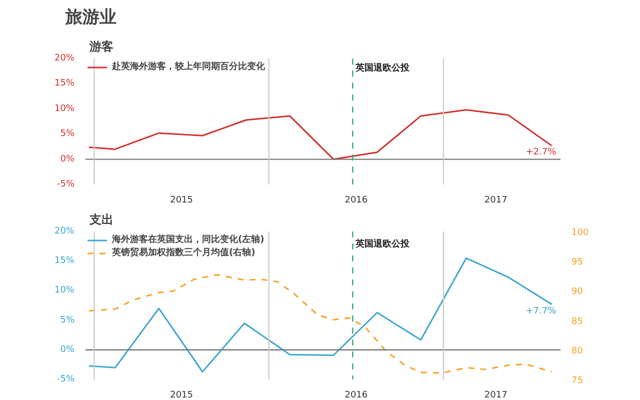 The height and width of the screenshot is (400, 640). I want to click on annotation: +2.7%, so click(541, 153).